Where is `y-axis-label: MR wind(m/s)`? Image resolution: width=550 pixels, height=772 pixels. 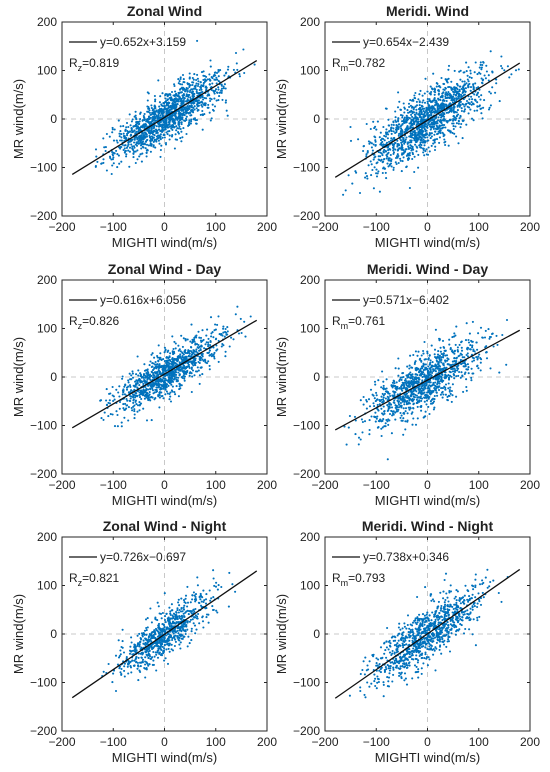 y-axis-label: MR wind(m/s) is located at coordinates (18, 377).